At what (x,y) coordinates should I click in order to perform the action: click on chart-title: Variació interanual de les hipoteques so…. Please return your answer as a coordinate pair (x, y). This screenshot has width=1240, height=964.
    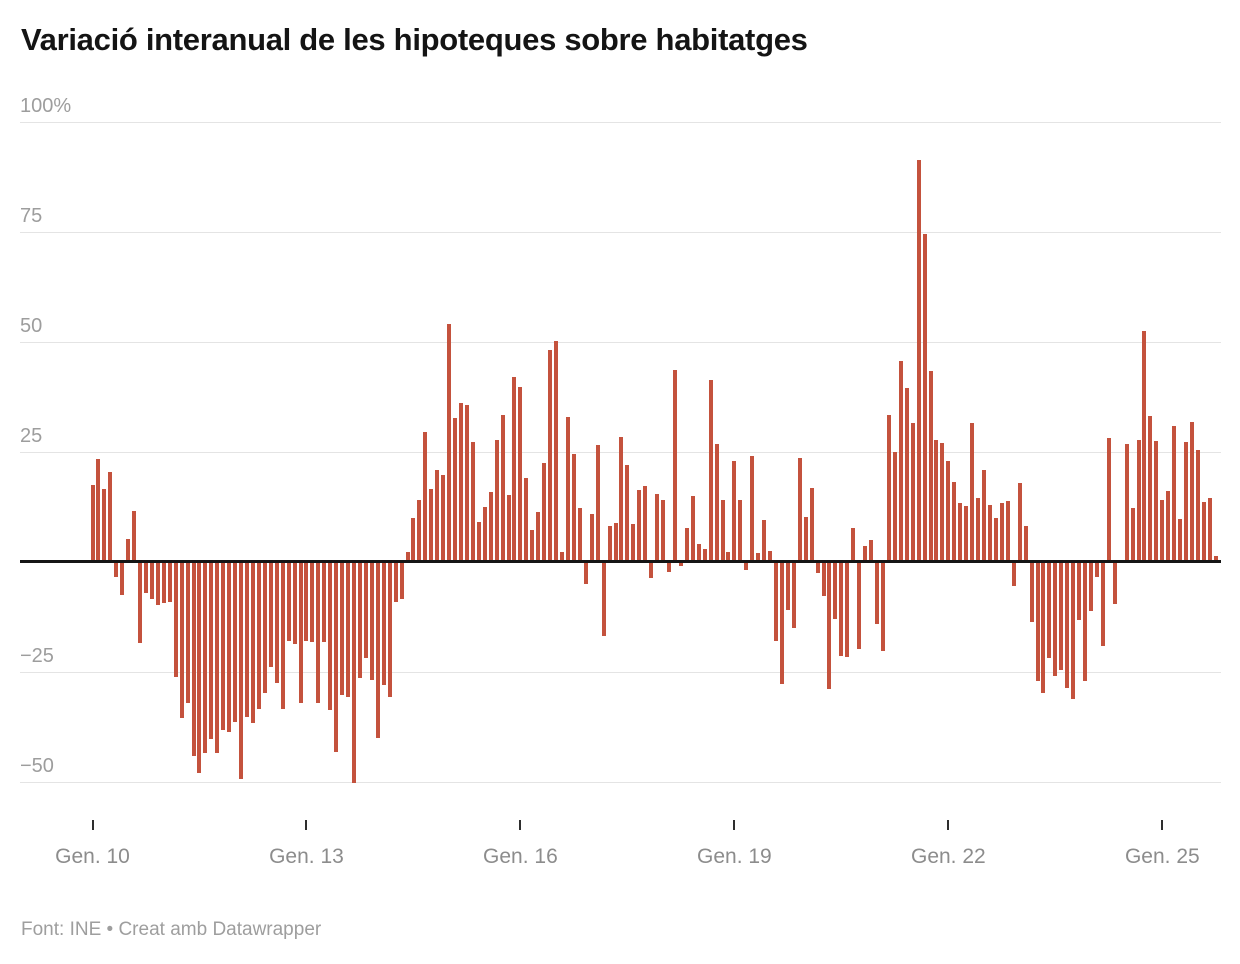
    Looking at the image, I should click on (414, 39).